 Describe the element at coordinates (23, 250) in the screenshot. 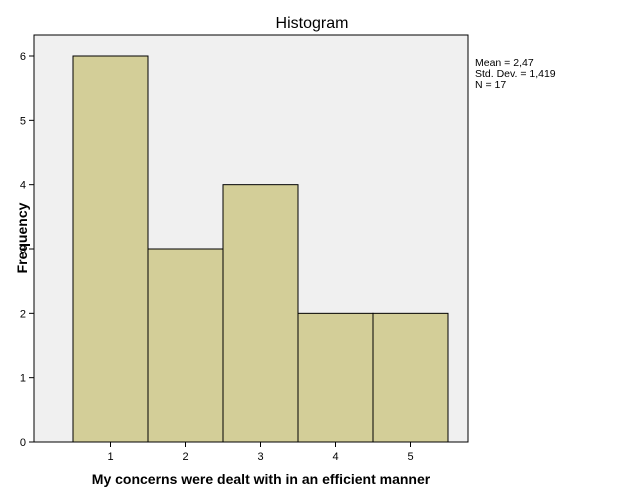

I see `y-tick-label: 3` at that location.